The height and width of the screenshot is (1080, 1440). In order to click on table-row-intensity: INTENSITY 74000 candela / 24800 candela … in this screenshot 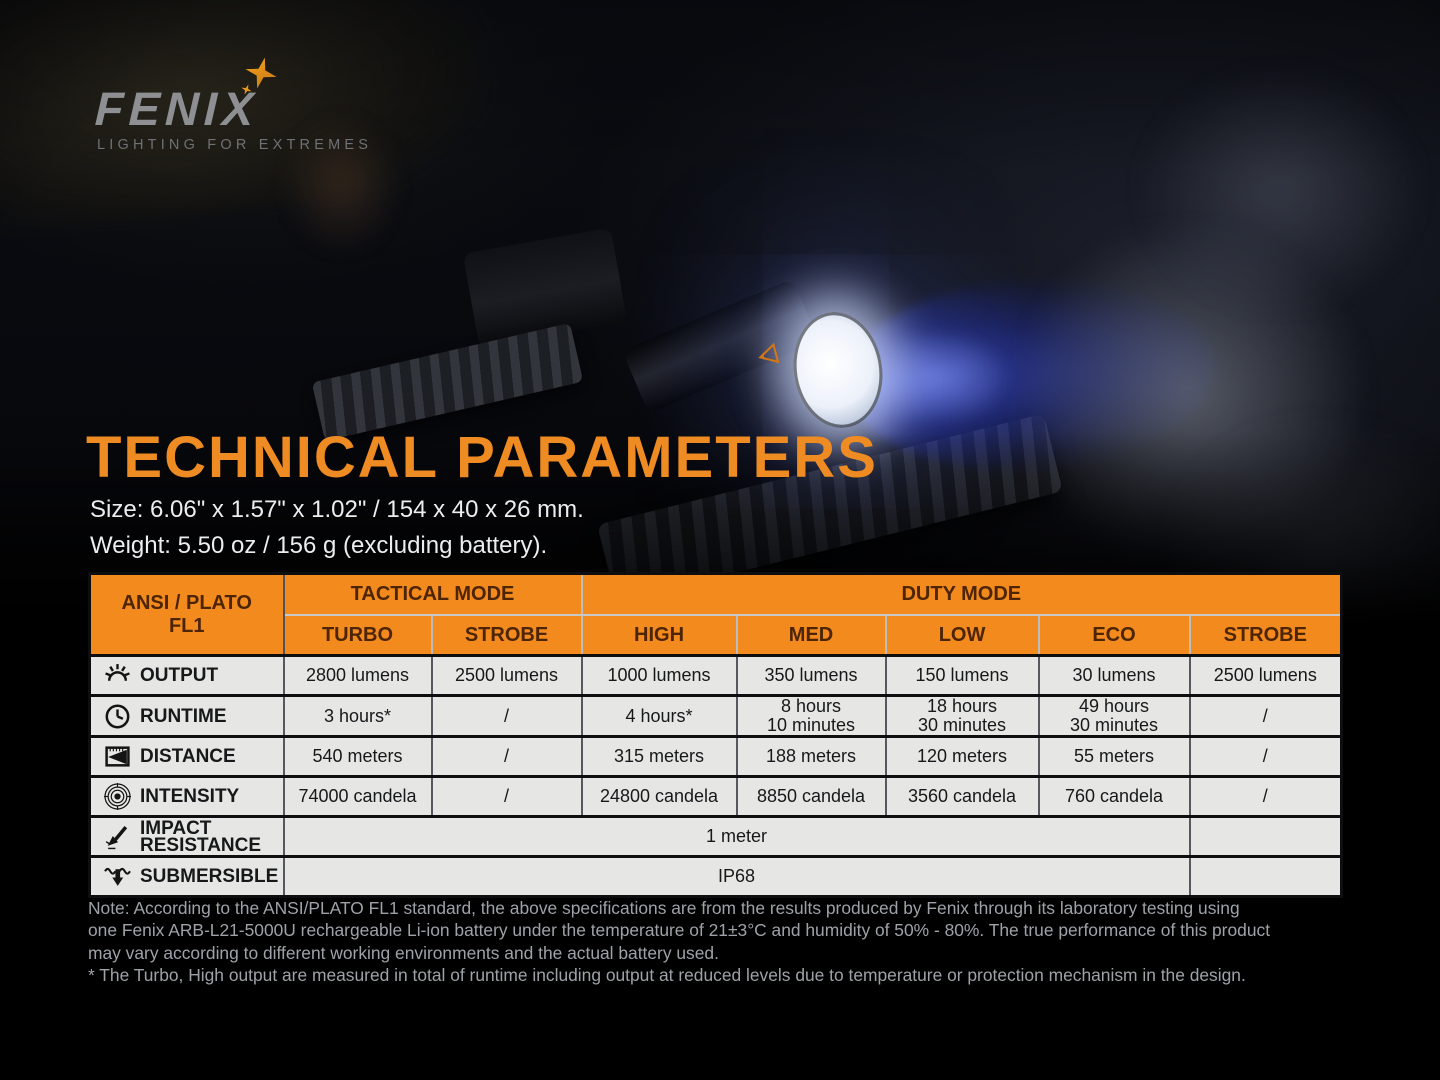, I will do `click(715, 796)`.